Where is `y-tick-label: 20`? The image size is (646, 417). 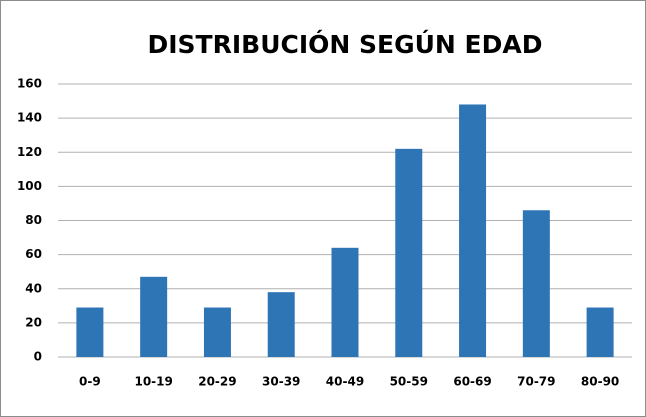
y-tick-label: 20 is located at coordinates (33, 322).